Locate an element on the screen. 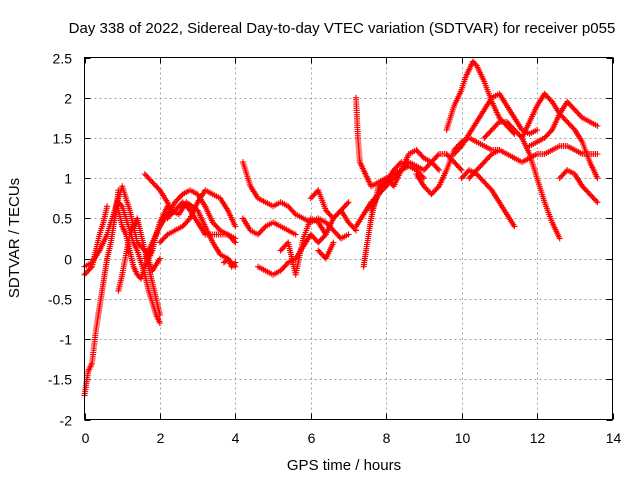 The width and height of the screenshot is (640, 480). y-tick-label: -1 is located at coordinates (66, 340).